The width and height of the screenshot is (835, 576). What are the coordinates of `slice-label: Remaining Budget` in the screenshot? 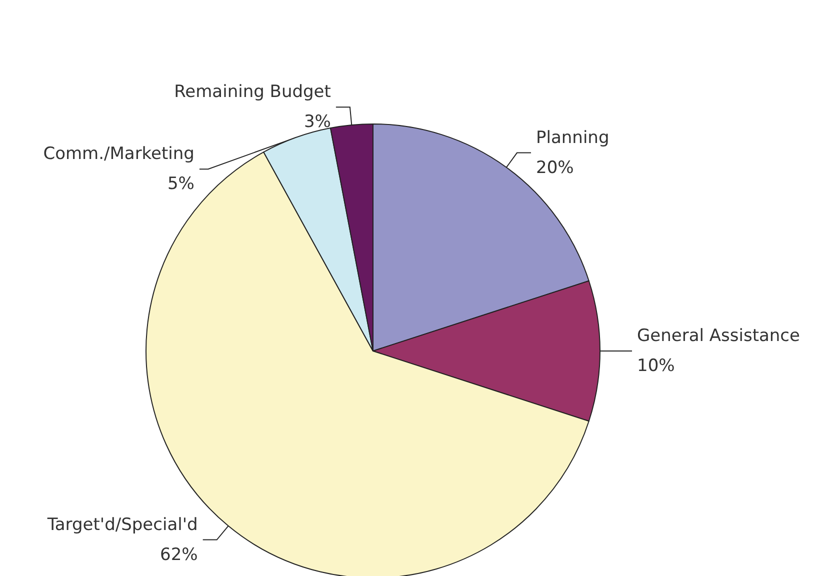 It's located at (253, 92).